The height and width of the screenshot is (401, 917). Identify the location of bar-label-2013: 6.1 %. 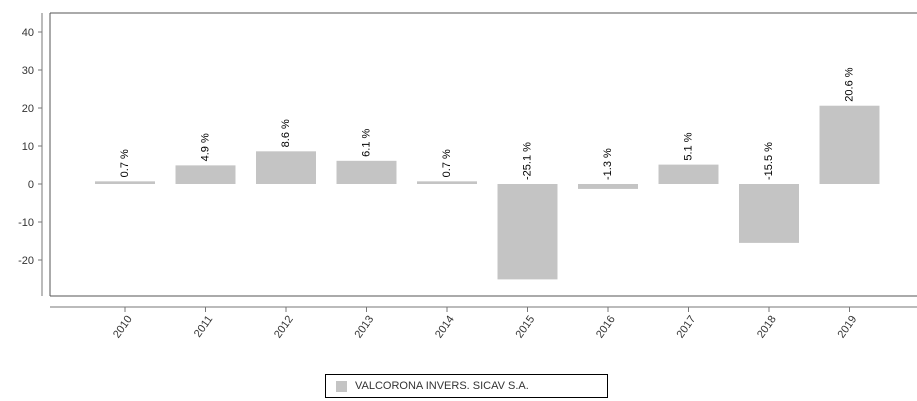
(366, 142).